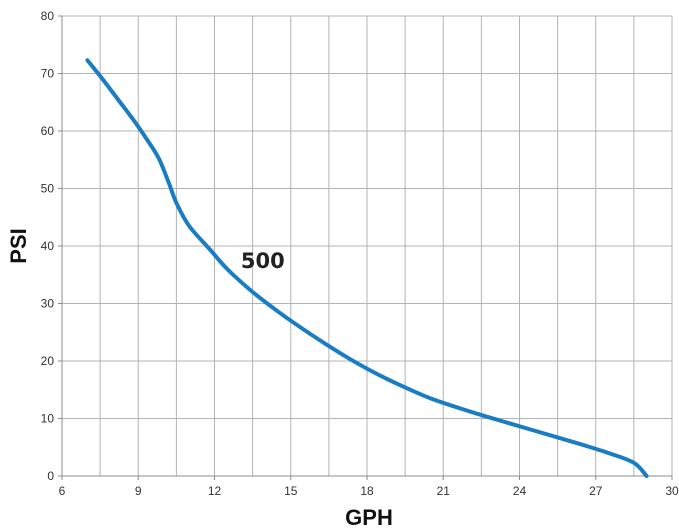 The image size is (679, 529). Describe the element at coordinates (50, 476) in the screenshot. I see `y-tick-label: 0` at that location.